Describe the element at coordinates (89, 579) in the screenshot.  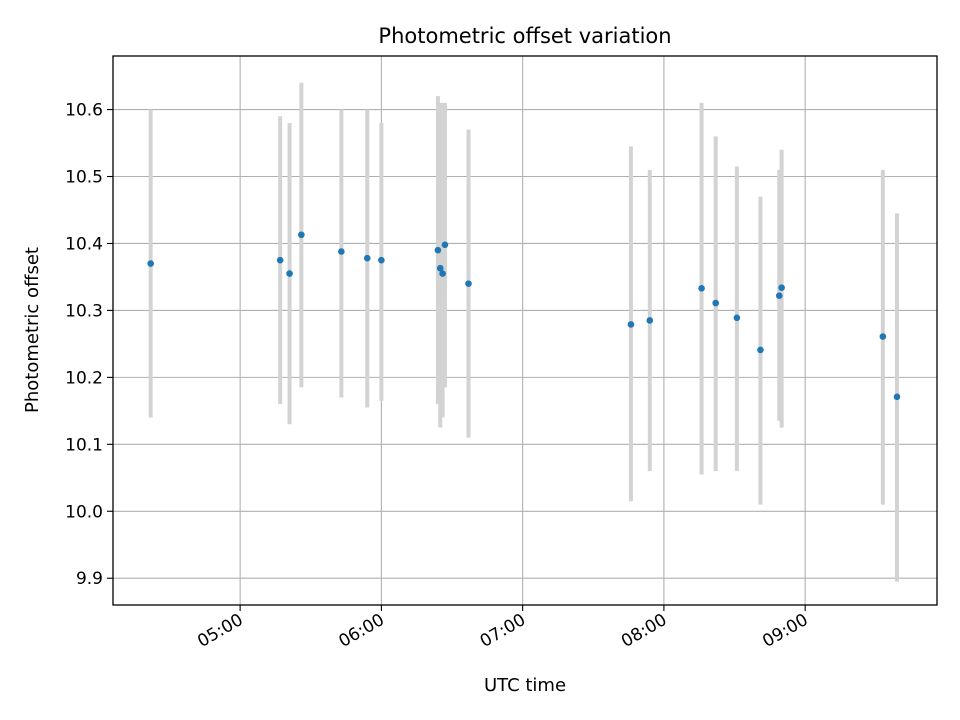
I see `y-tick-label: 9.9` at that location.